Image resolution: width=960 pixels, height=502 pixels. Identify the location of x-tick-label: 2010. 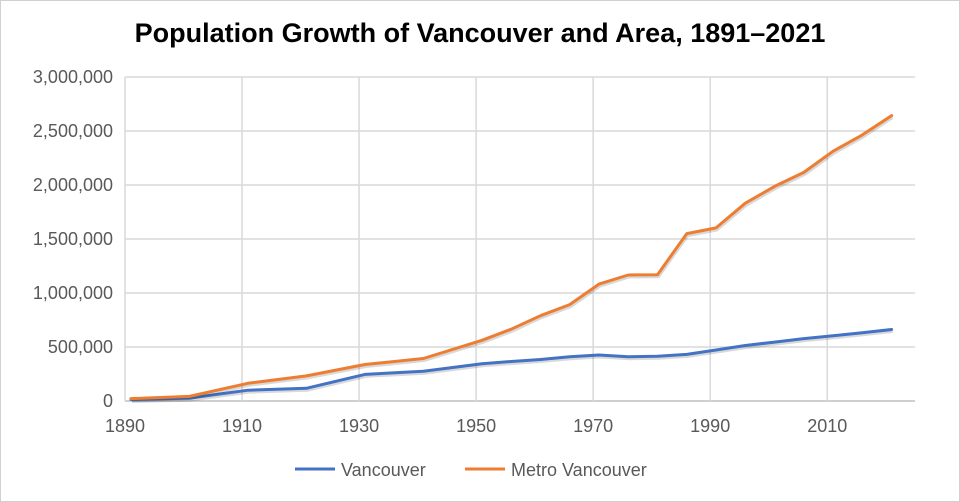
(827, 426).